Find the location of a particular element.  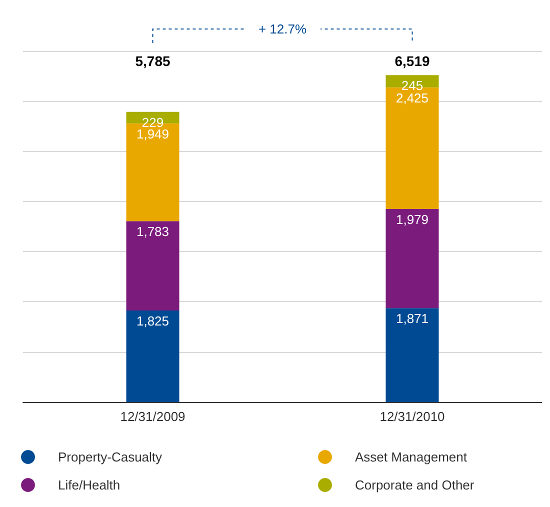

data-label: 1,783 is located at coordinates (153, 232).